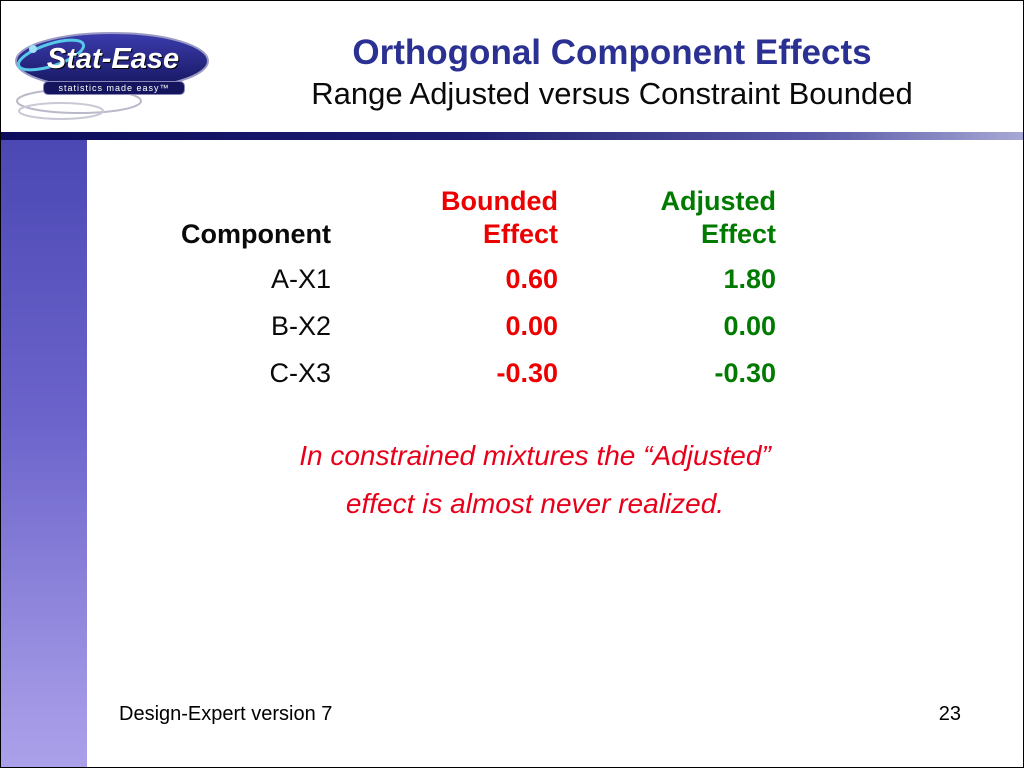 Image resolution: width=1024 pixels, height=768 pixels. What do you see at coordinates (226, 714) in the screenshot?
I see `footer-app-version: Design-Expert version 7` at bounding box center [226, 714].